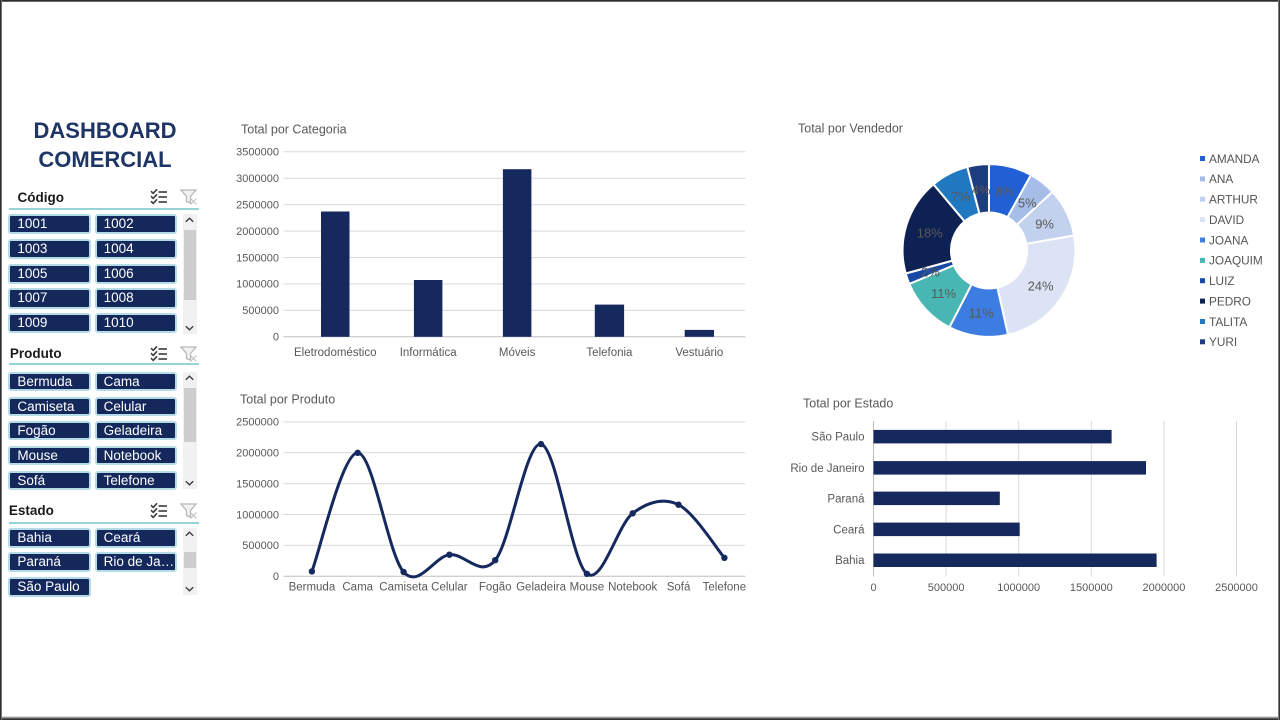  What do you see at coordinates (827, 469) in the screenshot?
I see `svg-text: Rio de Janeiro` at bounding box center [827, 469].